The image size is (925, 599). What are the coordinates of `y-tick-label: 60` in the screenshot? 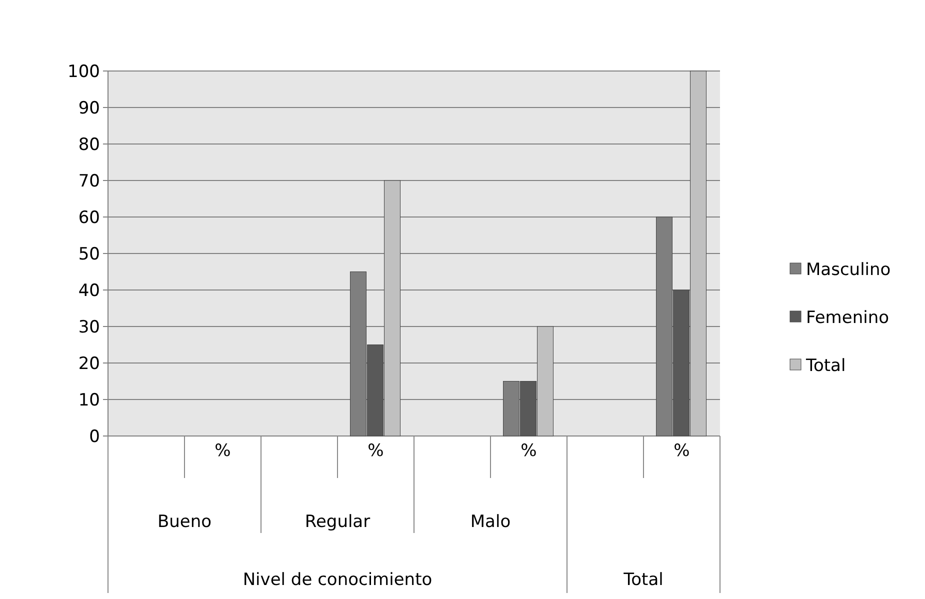 It's located at (89, 218).